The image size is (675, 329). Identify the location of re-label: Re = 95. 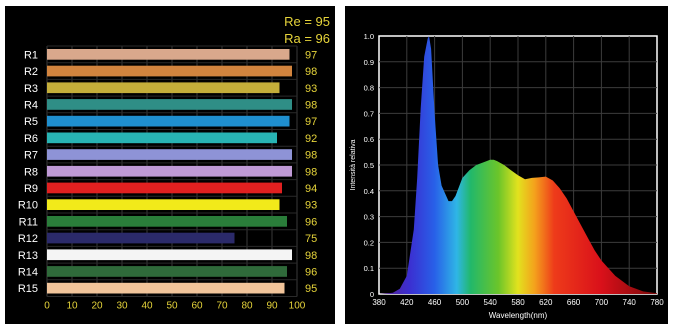
(307, 21).